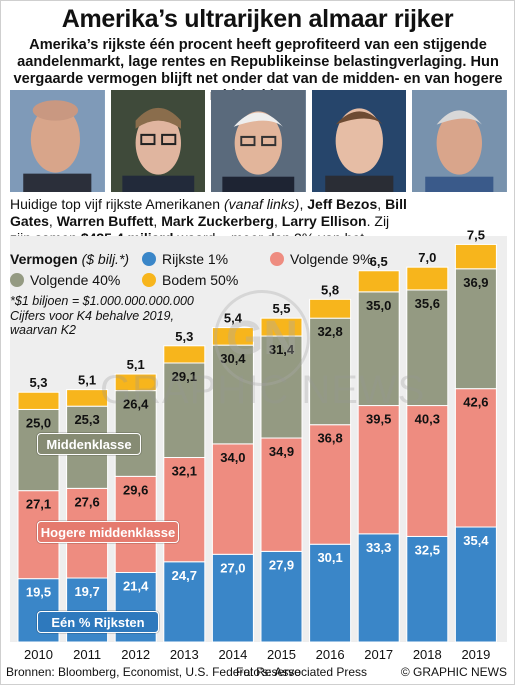  I want to click on x-tick-label-2016: 2016, so click(330, 654).